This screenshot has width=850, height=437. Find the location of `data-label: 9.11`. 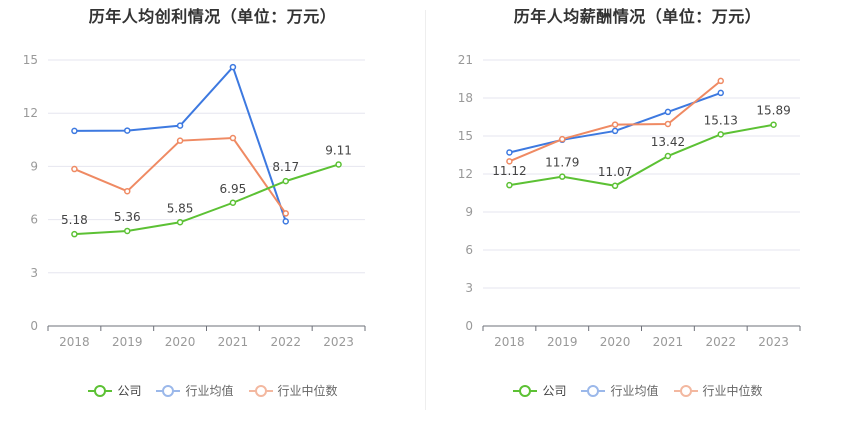

data-label: 9.11 is located at coordinates (338, 150).